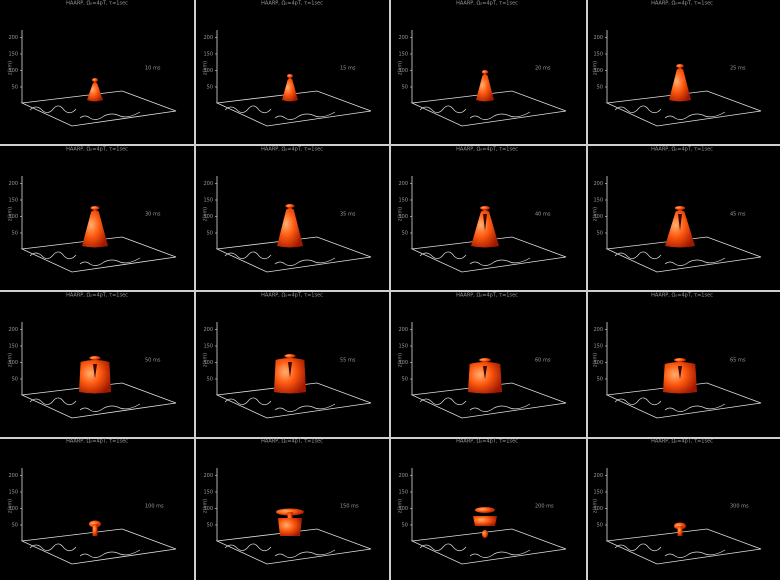  Describe the element at coordinates (348, 69) in the screenshot. I see `time-label: 15 ms` at that location.